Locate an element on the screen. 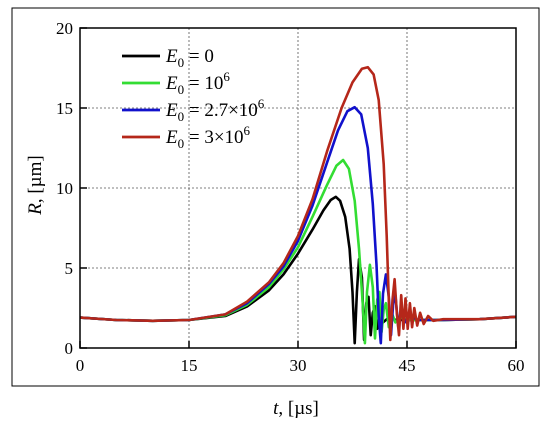 The height and width of the screenshot is (424, 550). y-axis-label: R, [µm] is located at coordinates (35, 185).